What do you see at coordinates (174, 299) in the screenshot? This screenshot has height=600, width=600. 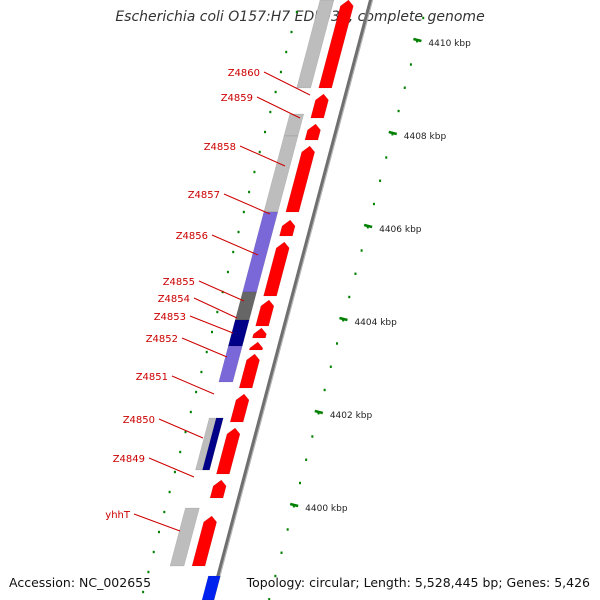 I see `gene-label: Z4854` at bounding box center [174, 299].